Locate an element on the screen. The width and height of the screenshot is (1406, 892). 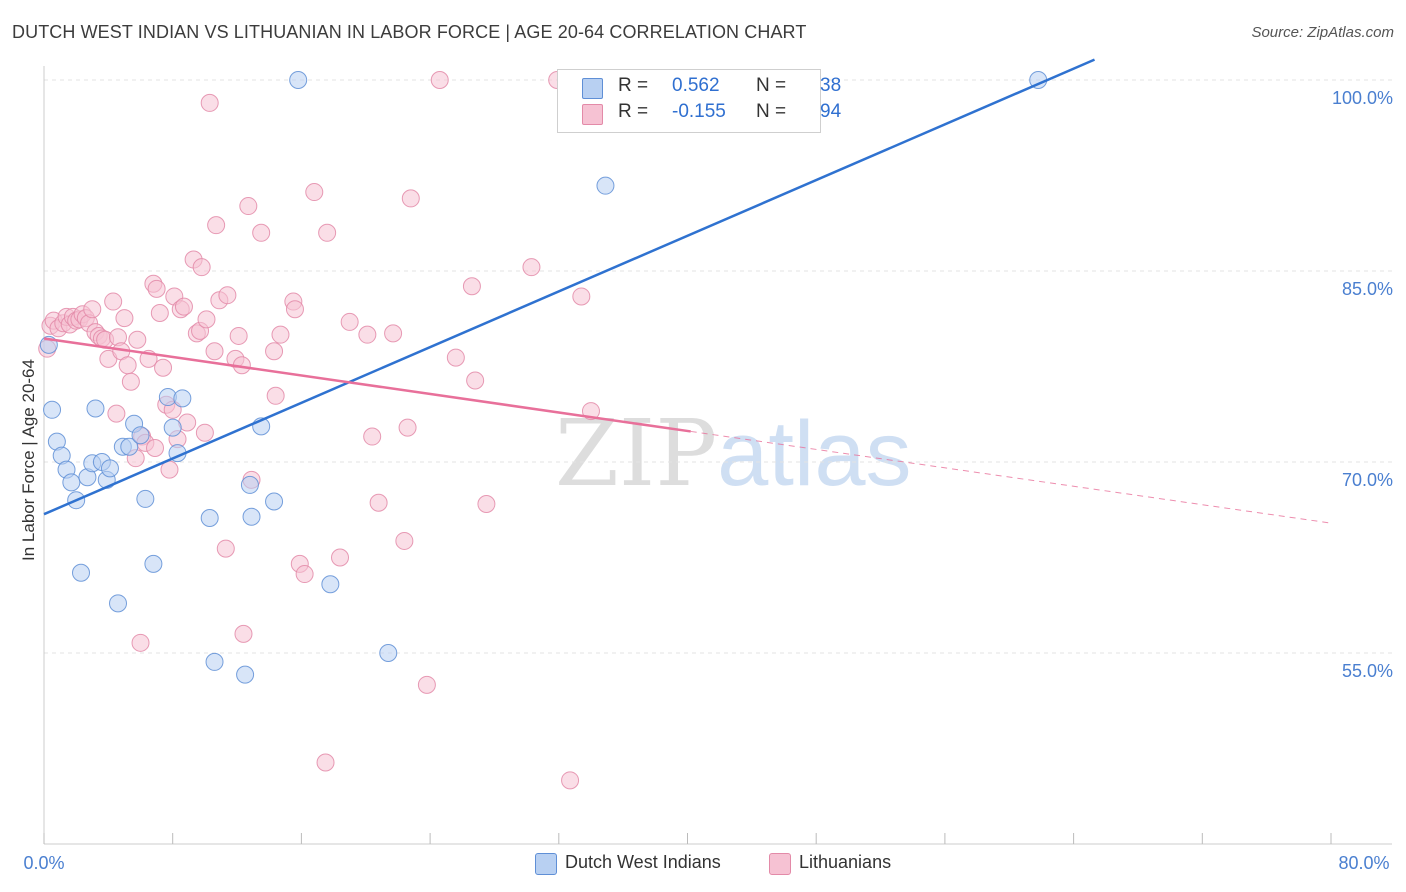
legend-swatch-pink is located at coordinates (592, 114).